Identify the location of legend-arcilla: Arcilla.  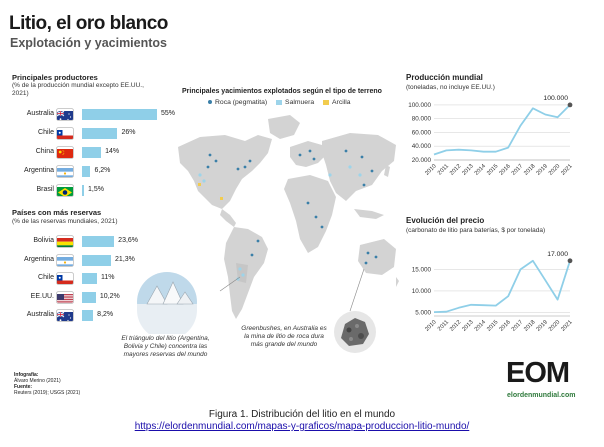
(337, 102).